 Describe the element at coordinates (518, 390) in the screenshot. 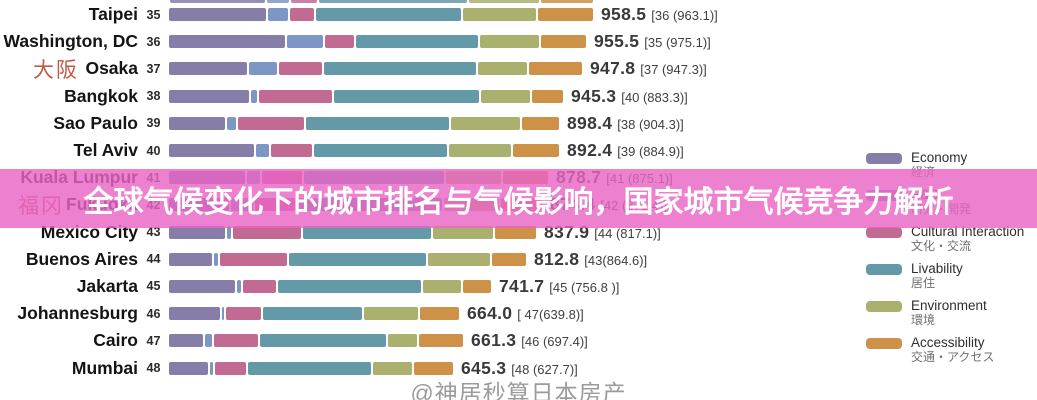

I see `watermark: @神居秒算日本房产` at that location.